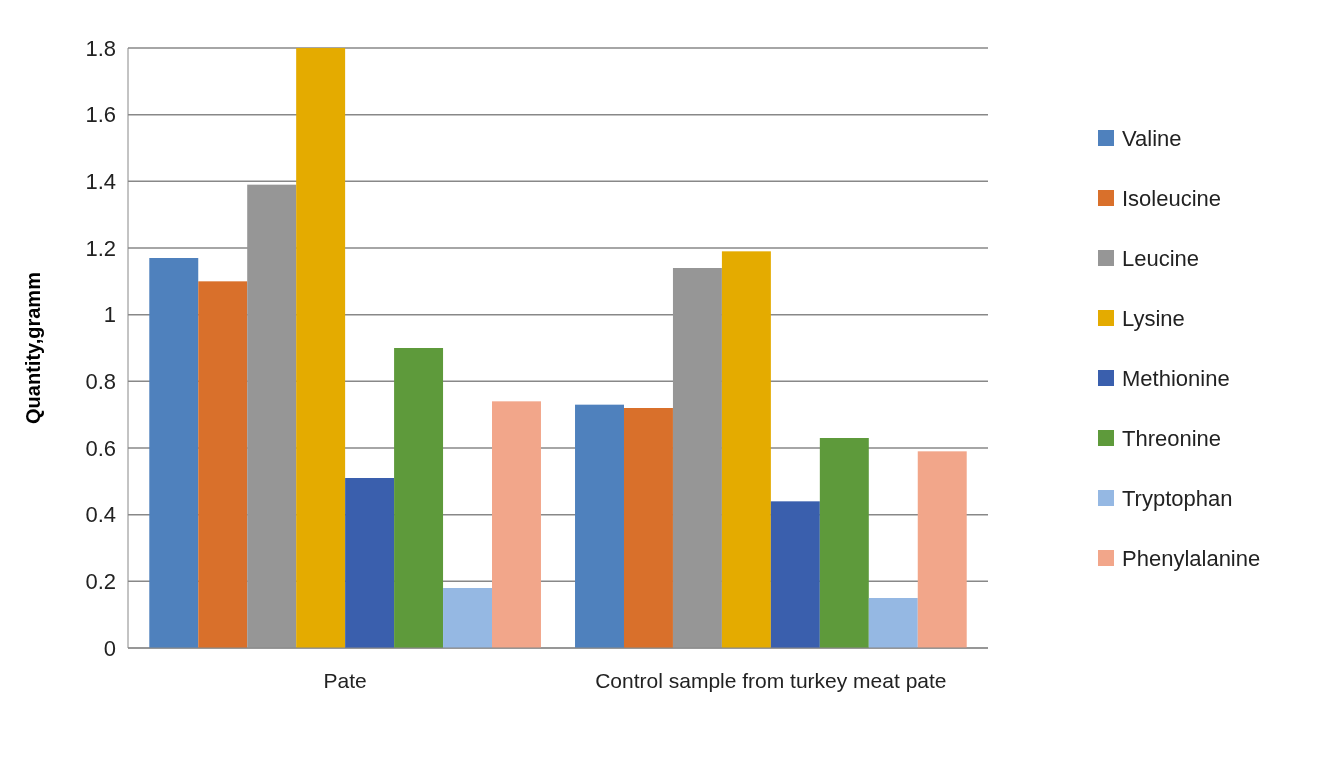 The image size is (1333, 762). I want to click on y-tick-label: 0.2, so click(100, 582).